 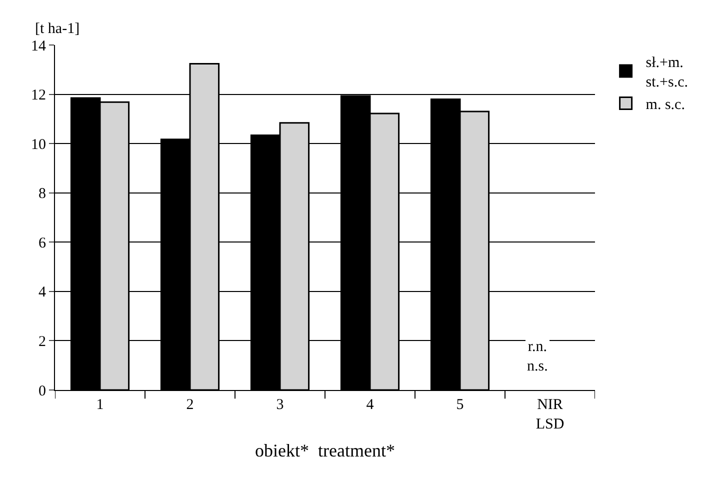 I want to click on legend-label: sł.+m. st.+s.c., so click(x=667, y=73).